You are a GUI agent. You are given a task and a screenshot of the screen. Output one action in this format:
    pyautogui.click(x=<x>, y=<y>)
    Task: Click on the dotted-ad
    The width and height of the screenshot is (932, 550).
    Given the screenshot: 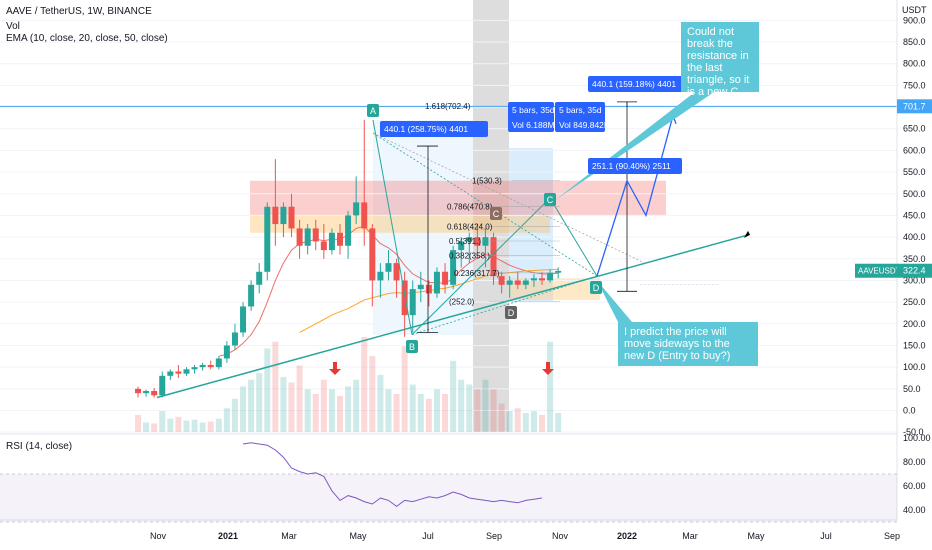 What is the action you would take?
    pyautogui.click(x=485, y=204)
    